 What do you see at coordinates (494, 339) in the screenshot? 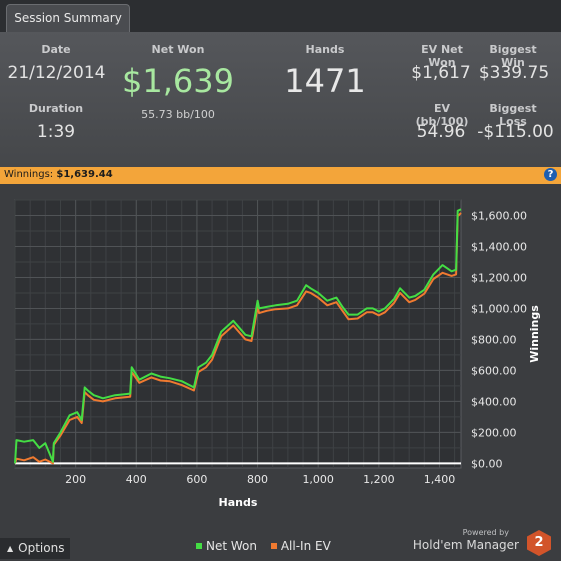
I see `y-tick-label: $800.00` at bounding box center [494, 339].